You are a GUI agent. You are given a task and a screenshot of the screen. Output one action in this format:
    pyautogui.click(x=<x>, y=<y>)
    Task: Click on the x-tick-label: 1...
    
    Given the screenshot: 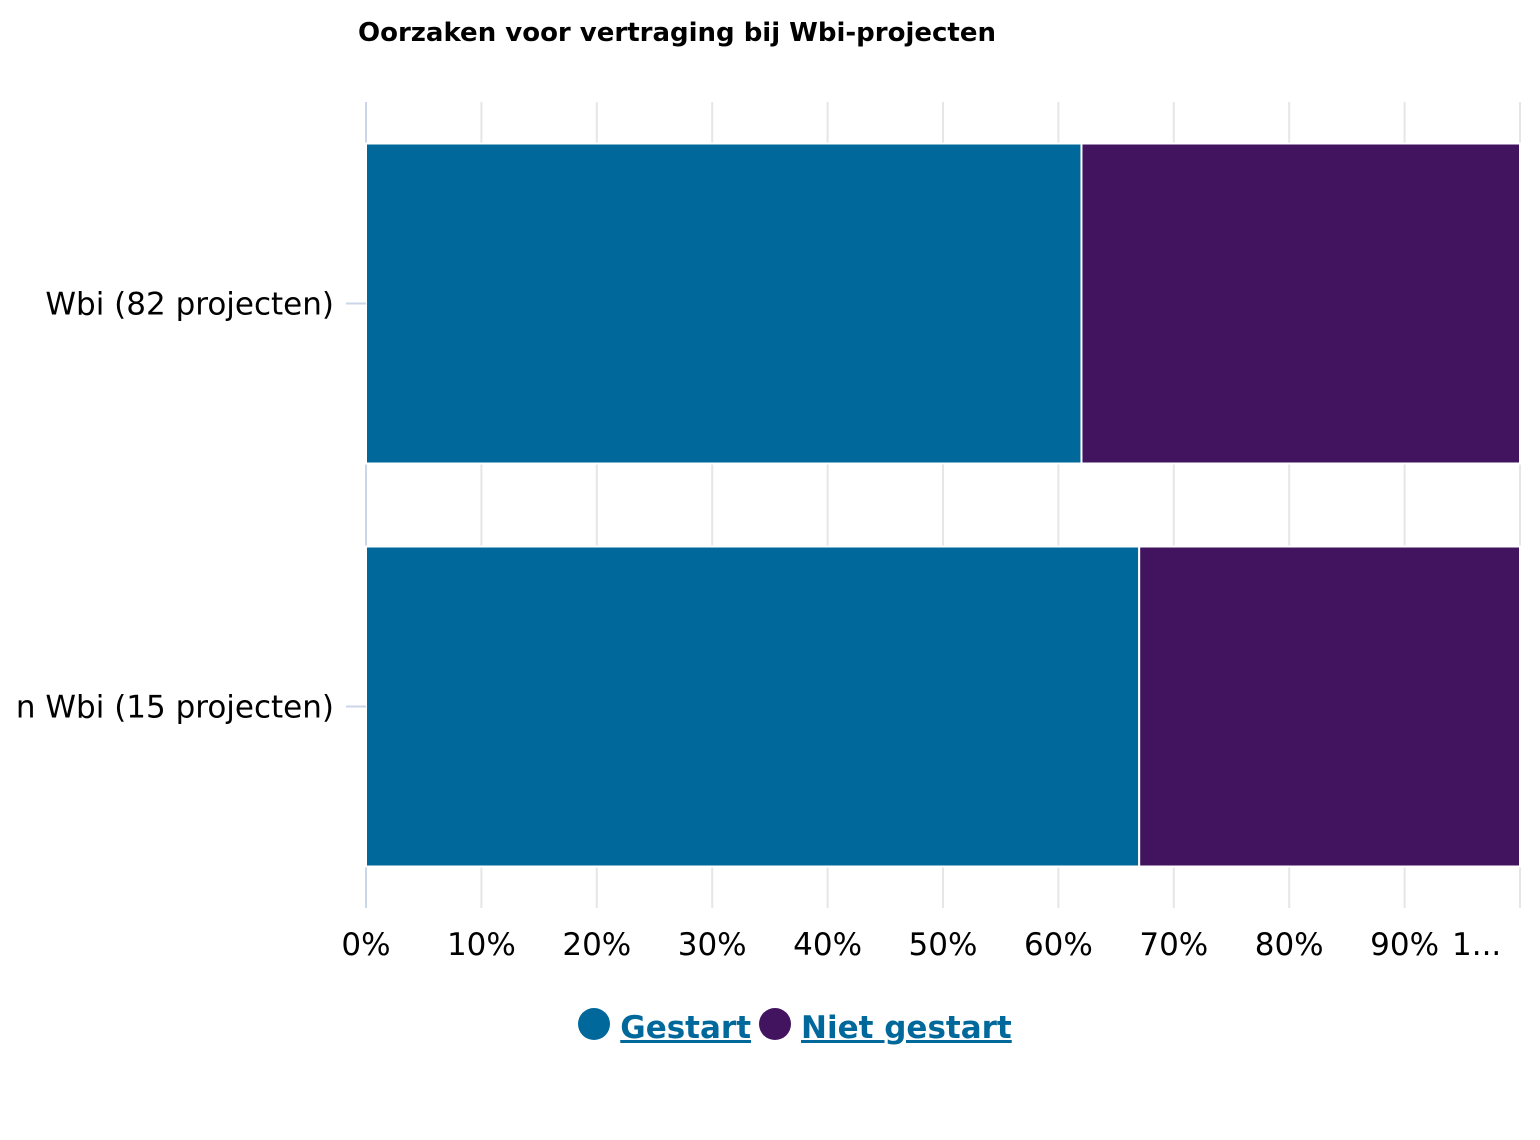 What is the action you would take?
    pyautogui.click(x=1476, y=945)
    